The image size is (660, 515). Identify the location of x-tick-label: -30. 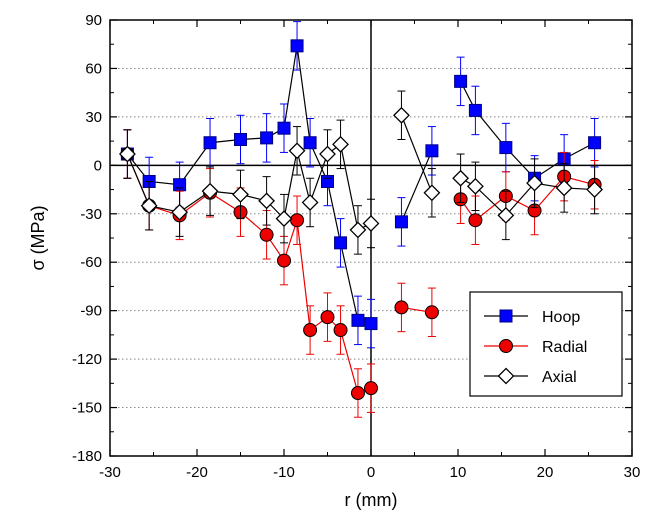
(110, 472).